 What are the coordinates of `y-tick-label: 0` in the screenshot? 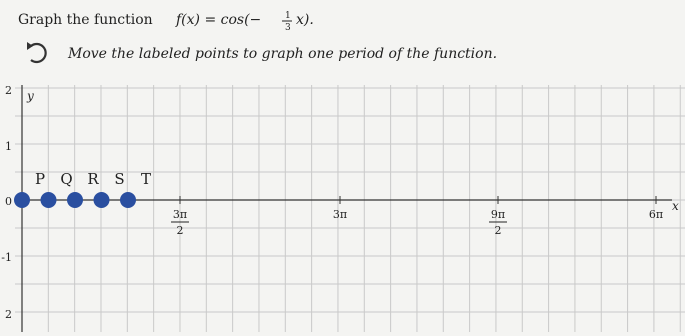 It's located at (8, 201).